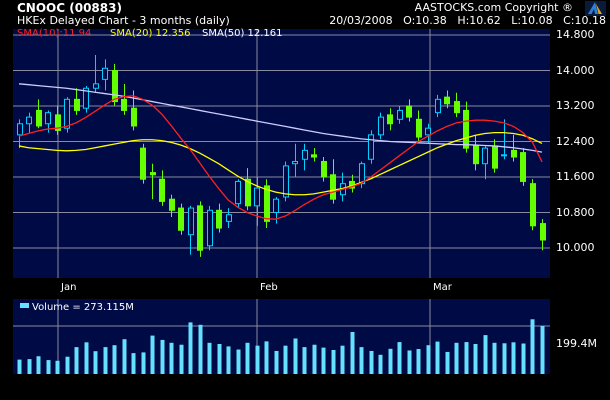 This screenshot has height=400, width=610. Describe the element at coordinates (242, 33) in the screenshot. I see `legend-sma50: SMA(50) 12.161` at that location.